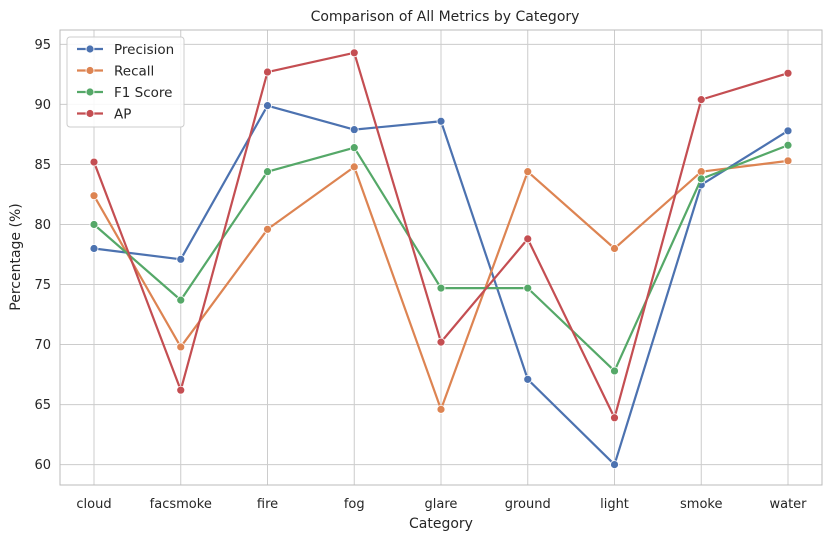 The height and width of the screenshot is (541, 831). Describe the element at coordinates (42, 345) in the screenshot. I see `y-tick-label: 70` at that location.